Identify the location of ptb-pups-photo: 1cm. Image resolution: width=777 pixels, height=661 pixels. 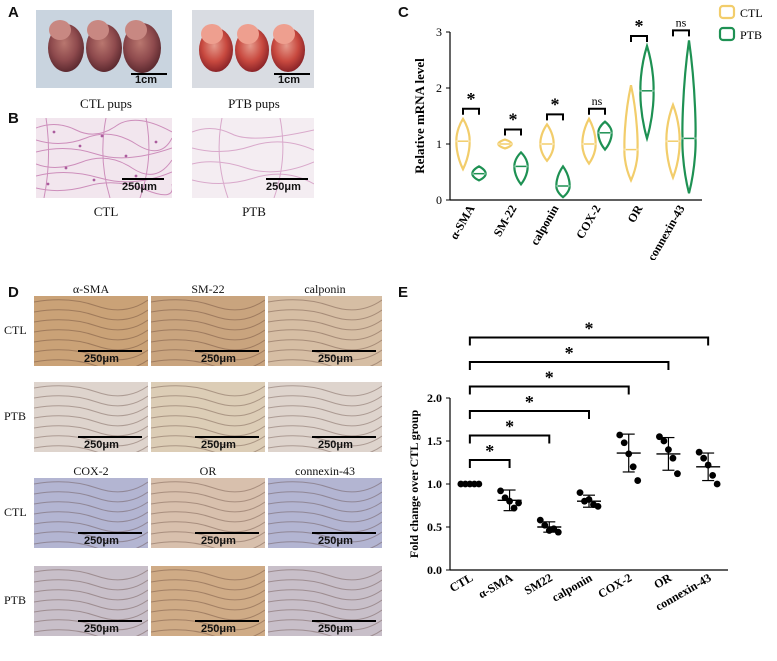
(253, 49).